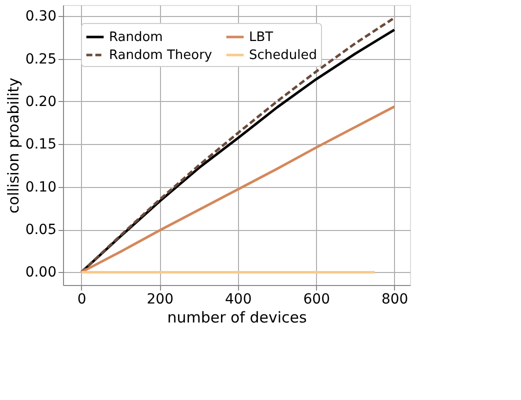 This screenshot has width=521, height=400. I want to click on y-tick-label: 0.30, so click(40, 16).